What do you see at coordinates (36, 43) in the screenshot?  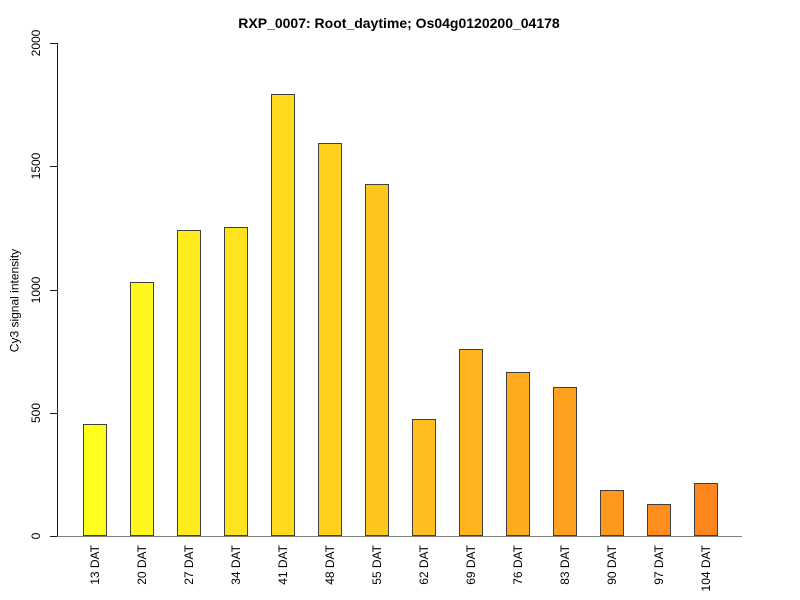 I see `y-tick-label: 2000` at bounding box center [36, 43].